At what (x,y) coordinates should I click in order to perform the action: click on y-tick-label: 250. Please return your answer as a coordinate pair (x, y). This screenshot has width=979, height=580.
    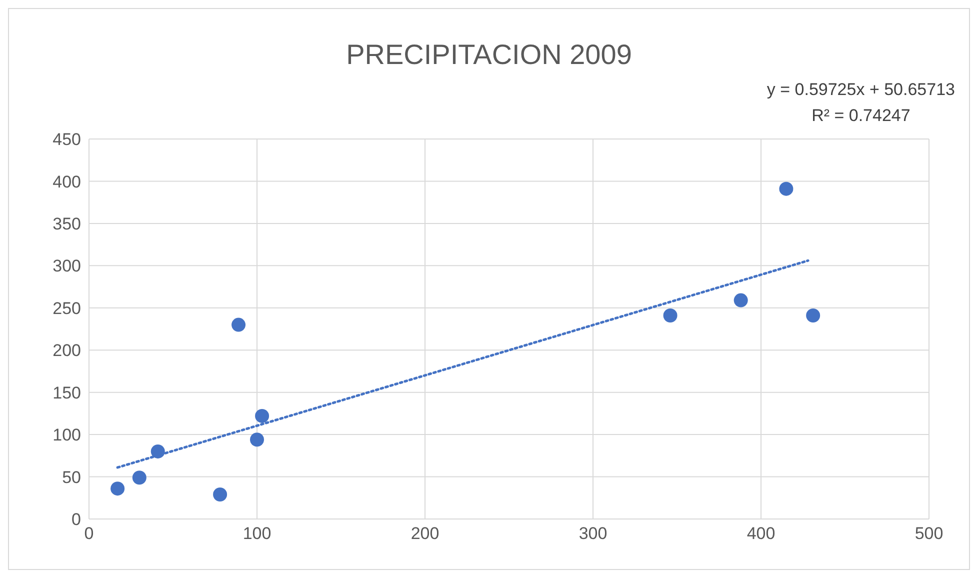
    Looking at the image, I should click on (66, 308).